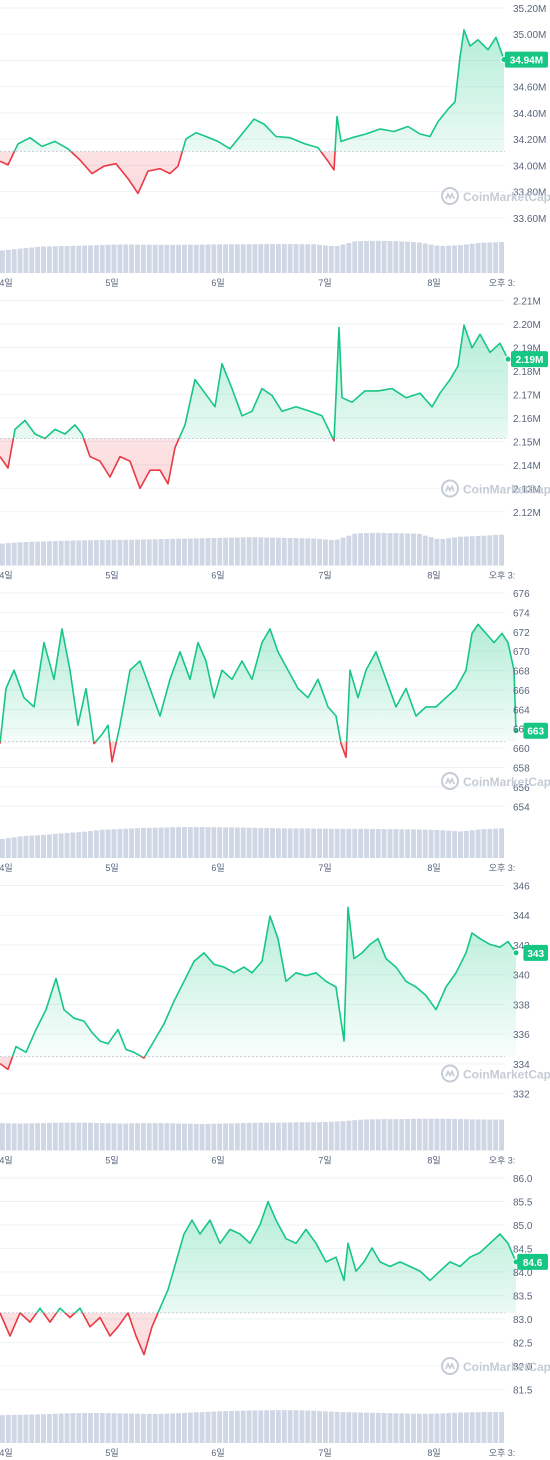 This screenshot has height=1460, width=550. What do you see at coordinates (111, 868) in the screenshot?
I see `x-tick-label: 5일` at bounding box center [111, 868].